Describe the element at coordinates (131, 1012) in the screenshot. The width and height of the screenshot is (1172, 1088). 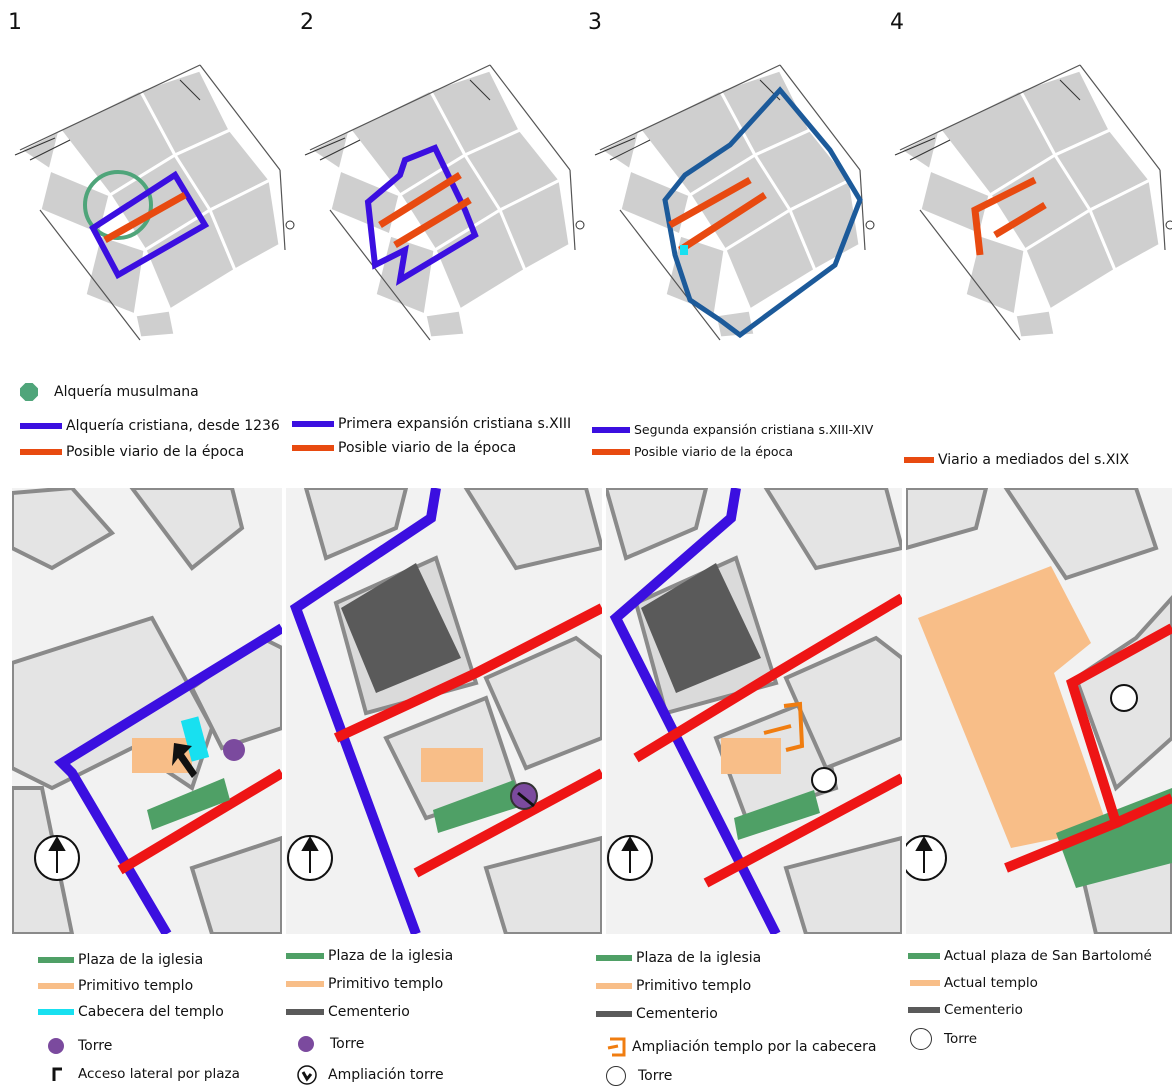
I see `legend-cabecera-1: Cabecera del templo` at that location.